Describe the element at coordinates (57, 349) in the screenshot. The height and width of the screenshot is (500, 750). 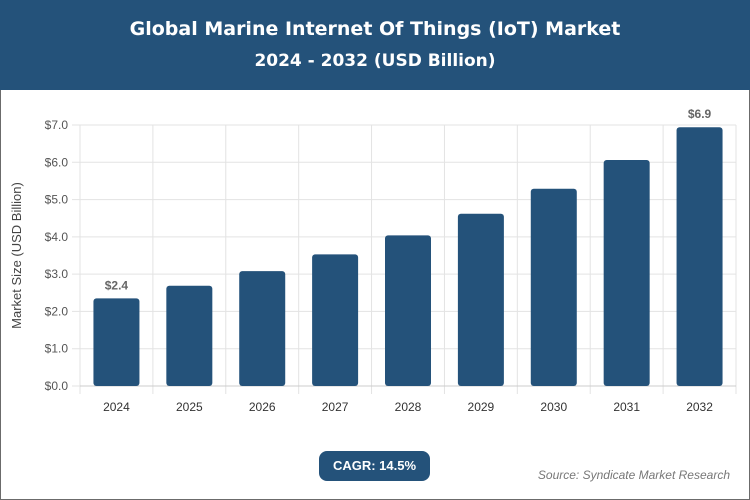
I see `y-tick-label: $1.0` at that location.